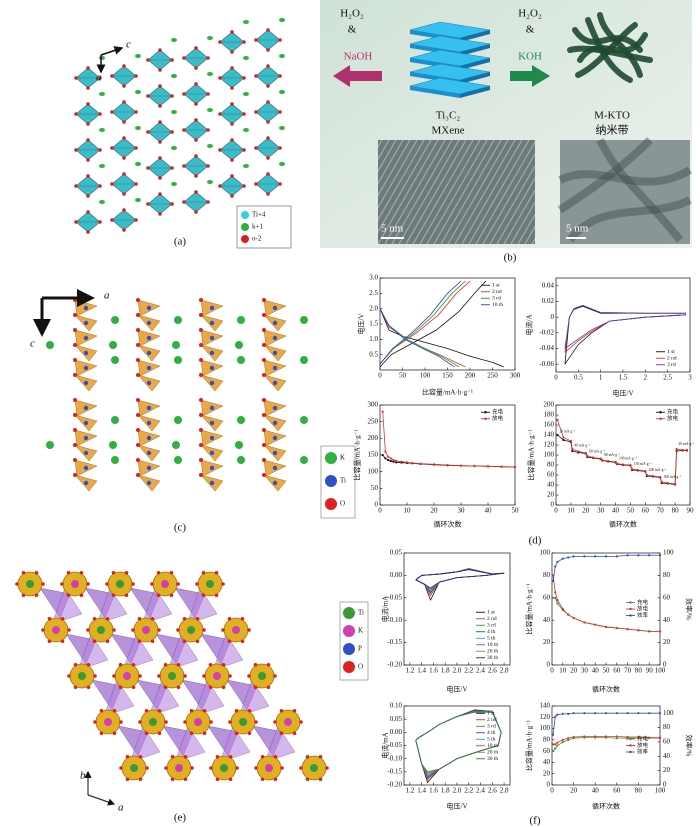 The height and width of the screenshot is (827, 700). What do you see at coordinates (360, 649) in the screenshot?
I see `legend-label: P` at bounding box center [360, 649].